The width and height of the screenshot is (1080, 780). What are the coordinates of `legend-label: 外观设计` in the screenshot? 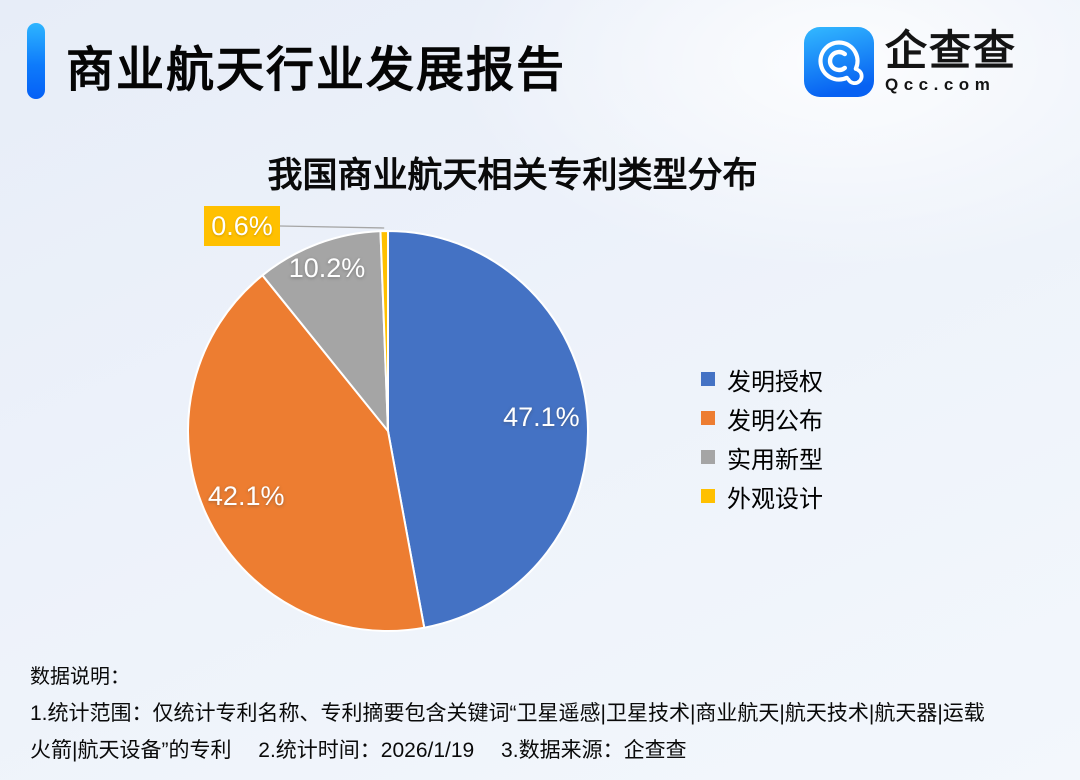 It's located at (775, 499).